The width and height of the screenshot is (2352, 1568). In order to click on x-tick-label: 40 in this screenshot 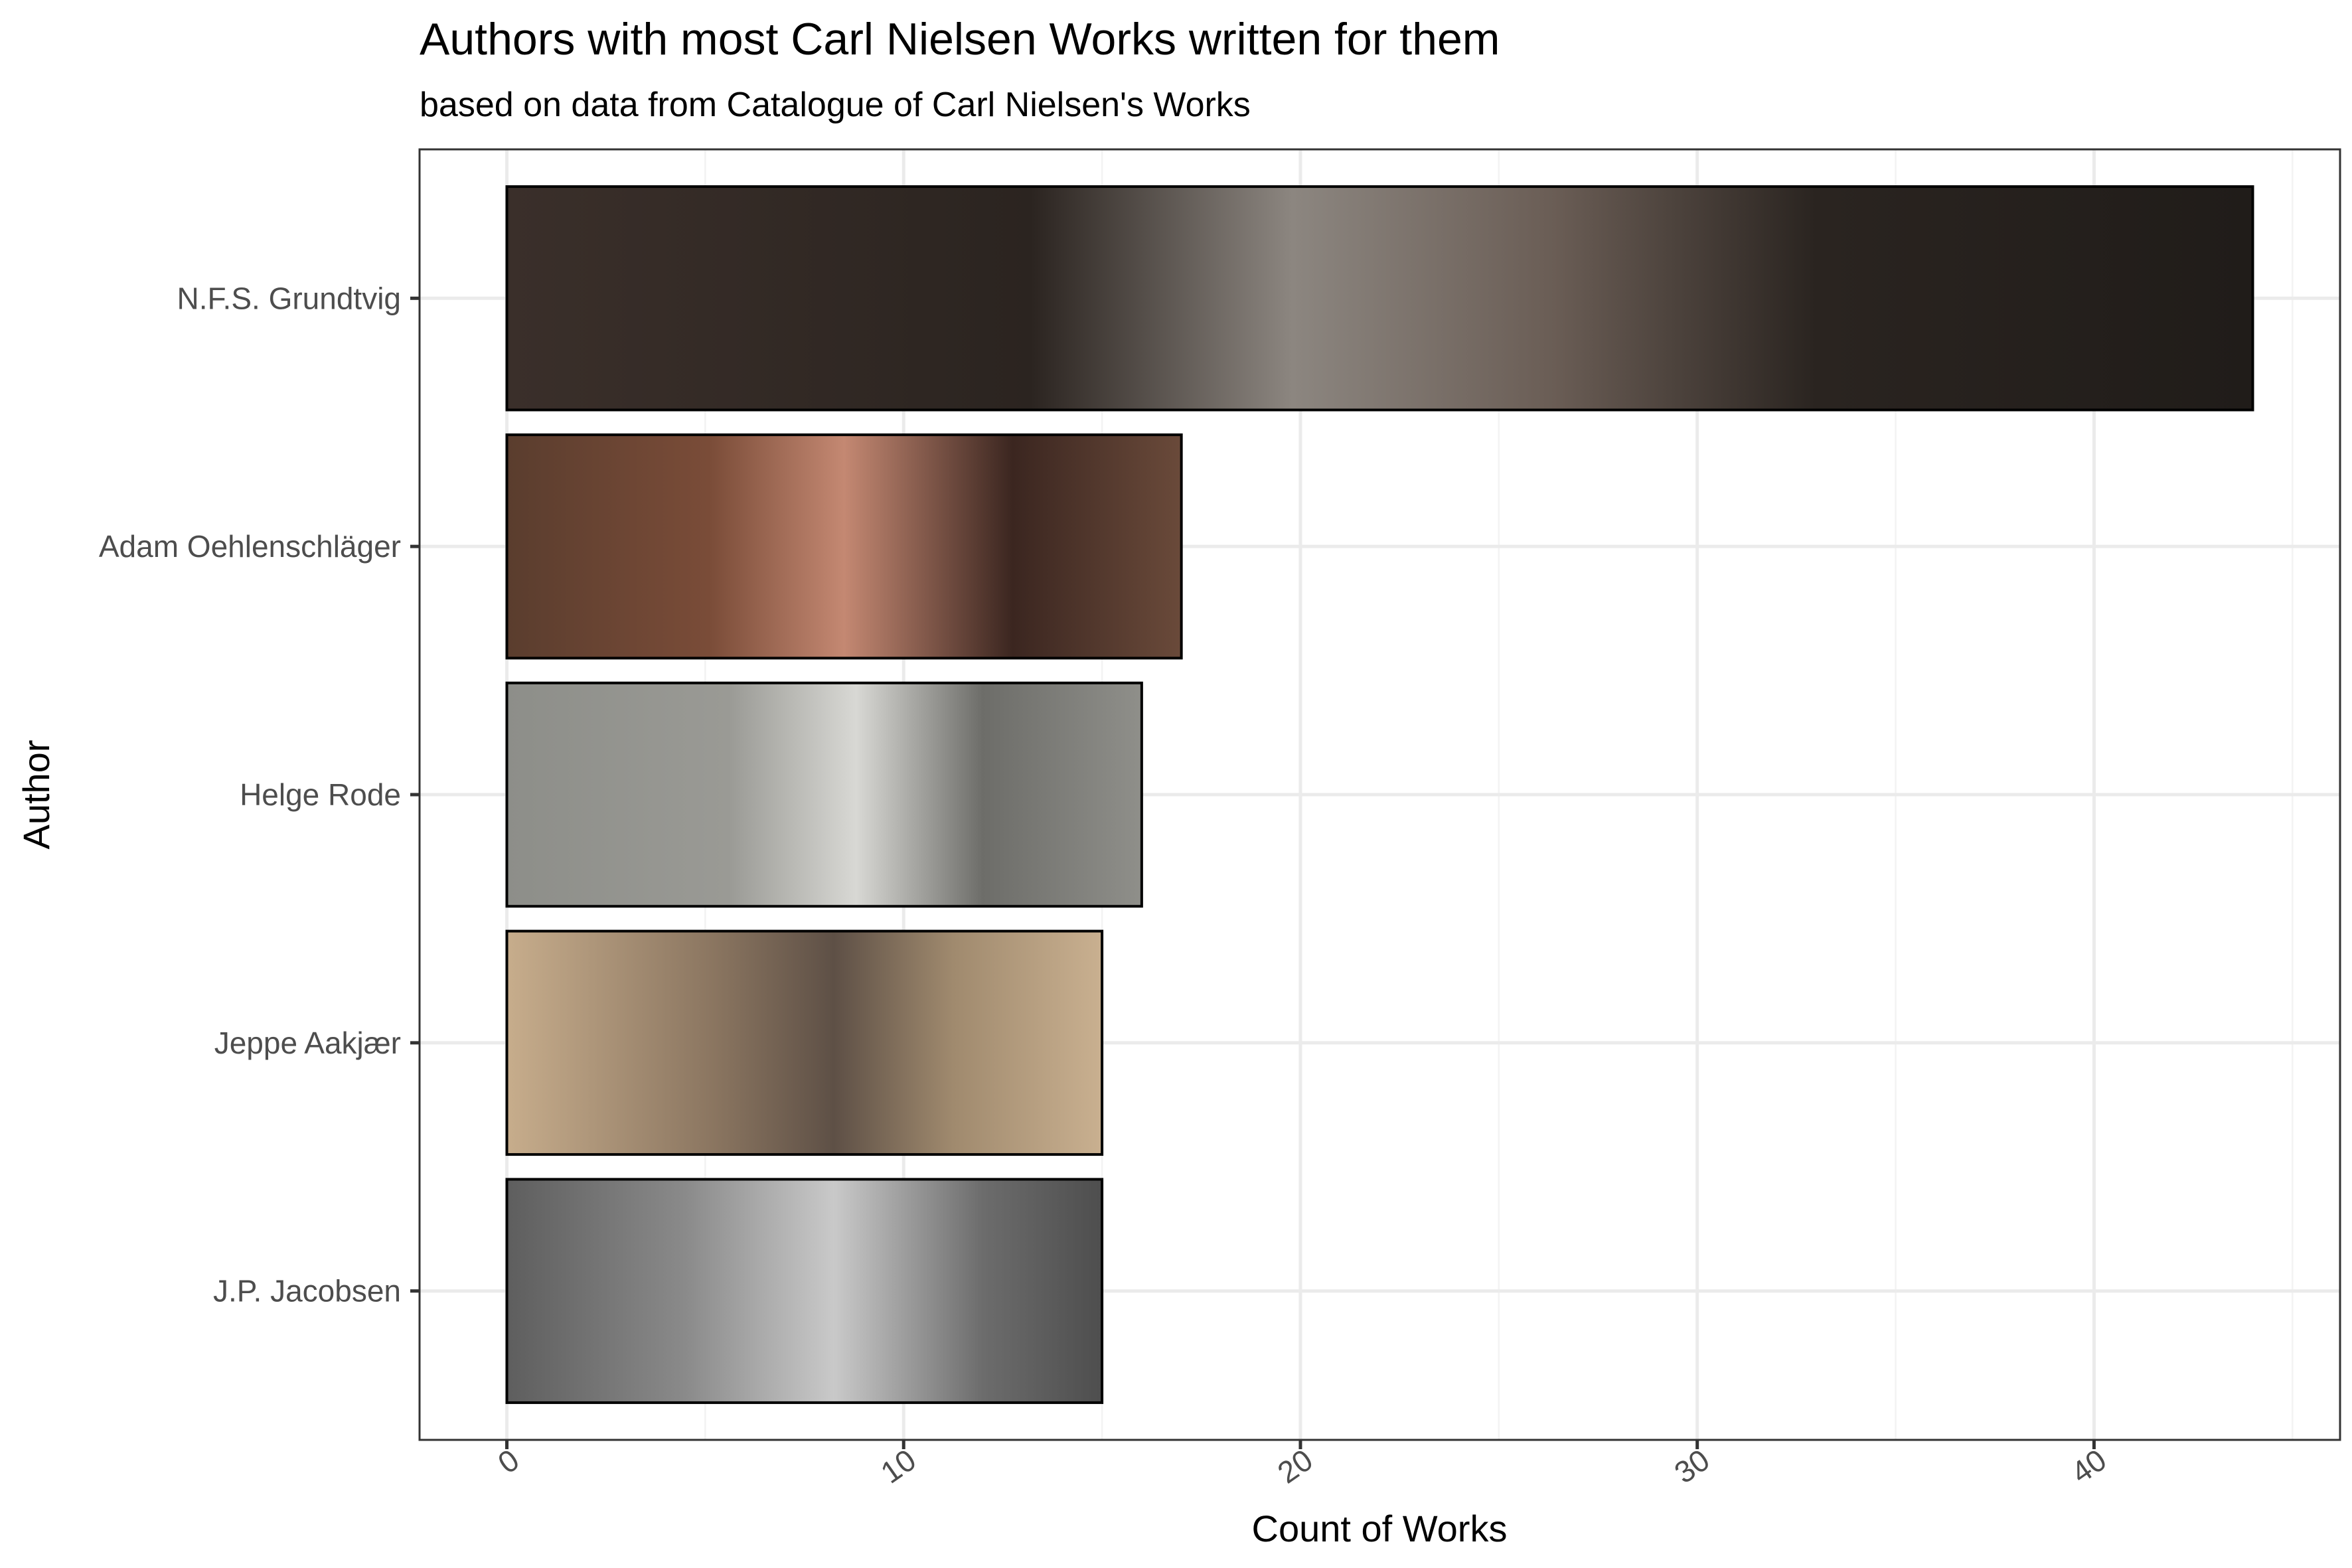, I will do `click(2089, 1467)`.